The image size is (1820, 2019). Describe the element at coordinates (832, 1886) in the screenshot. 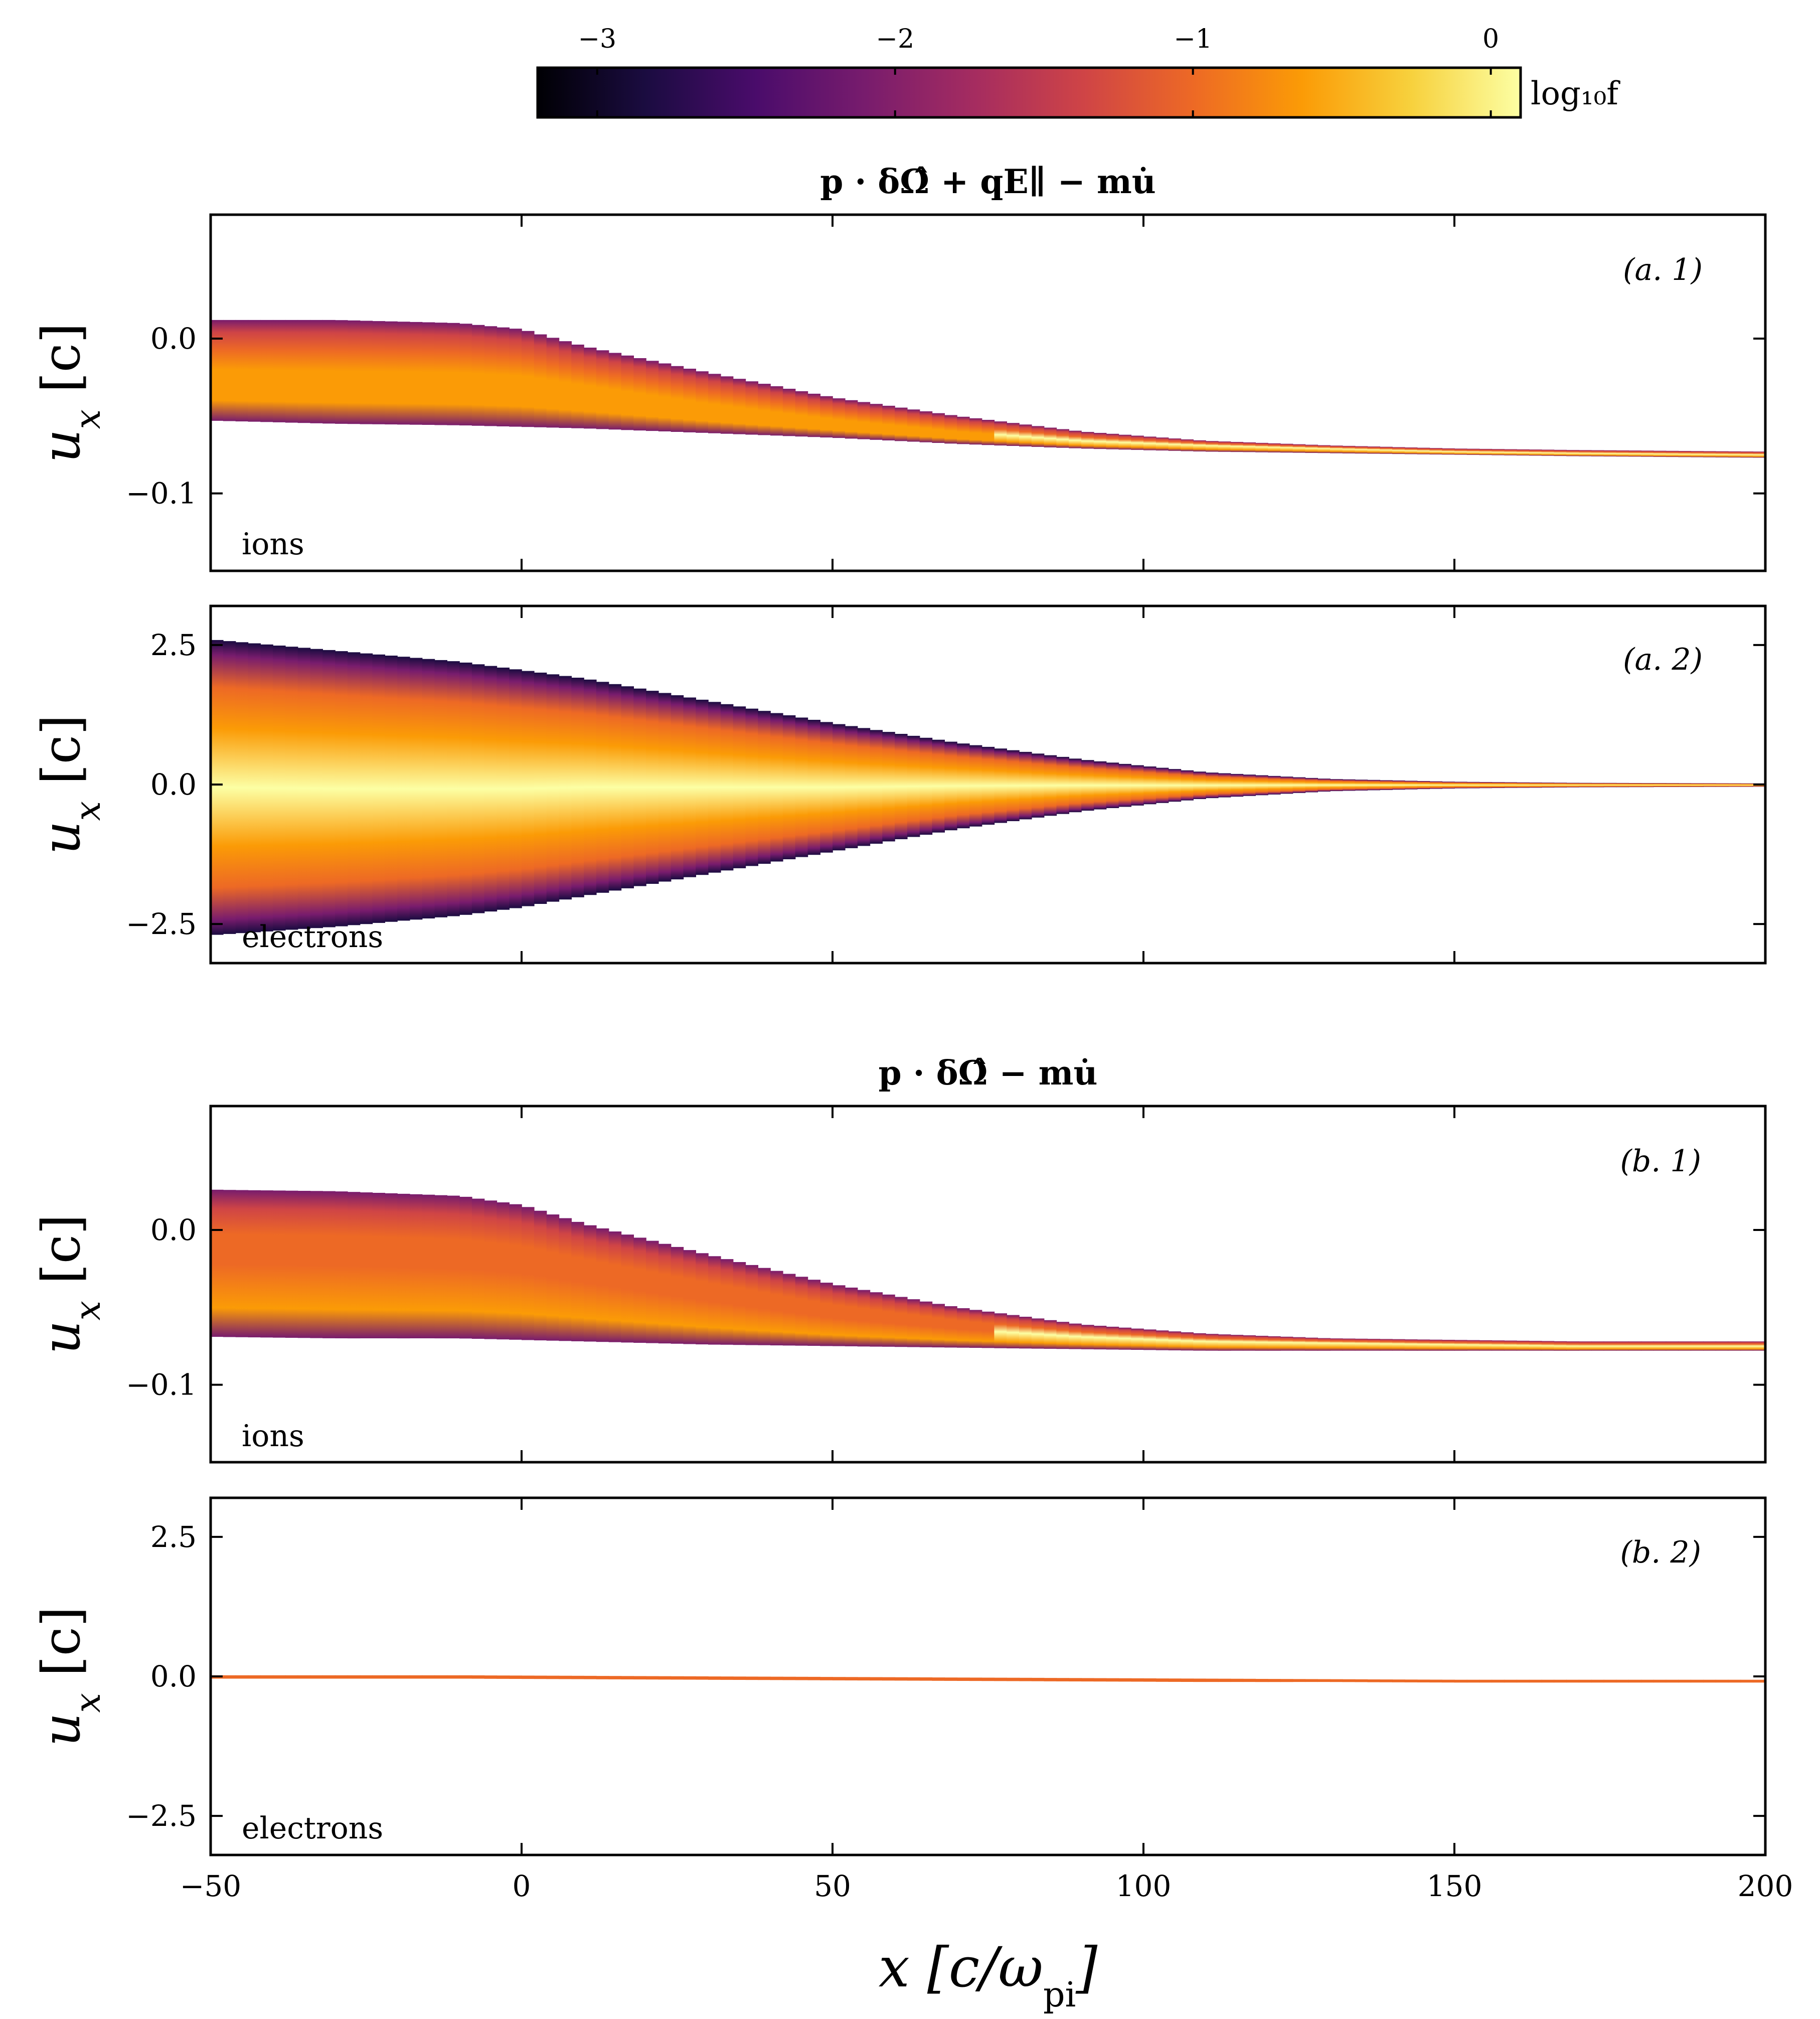

I see `x-tick-label: 50` at that location.